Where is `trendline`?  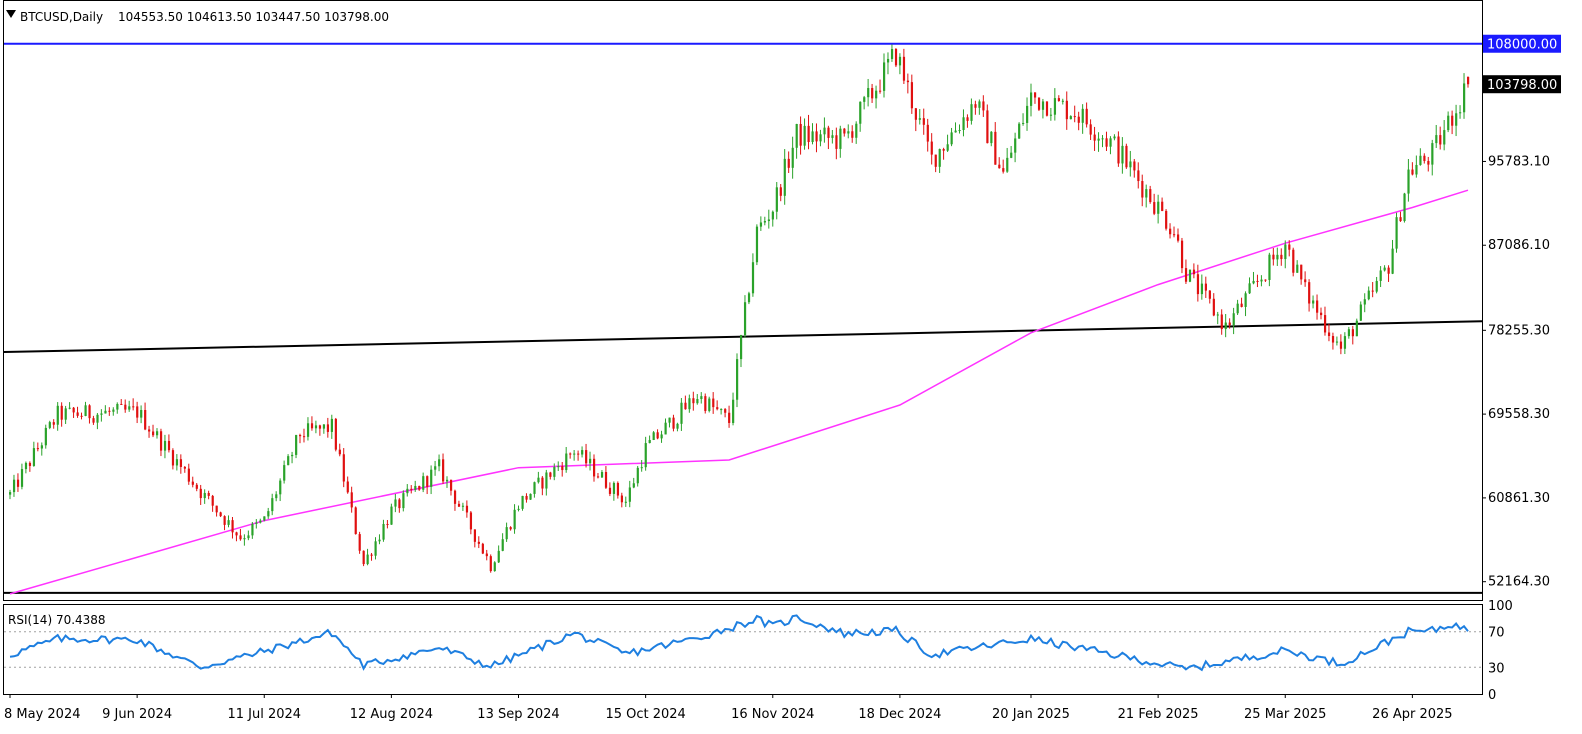
trendline is located at coordinates (743, 337).